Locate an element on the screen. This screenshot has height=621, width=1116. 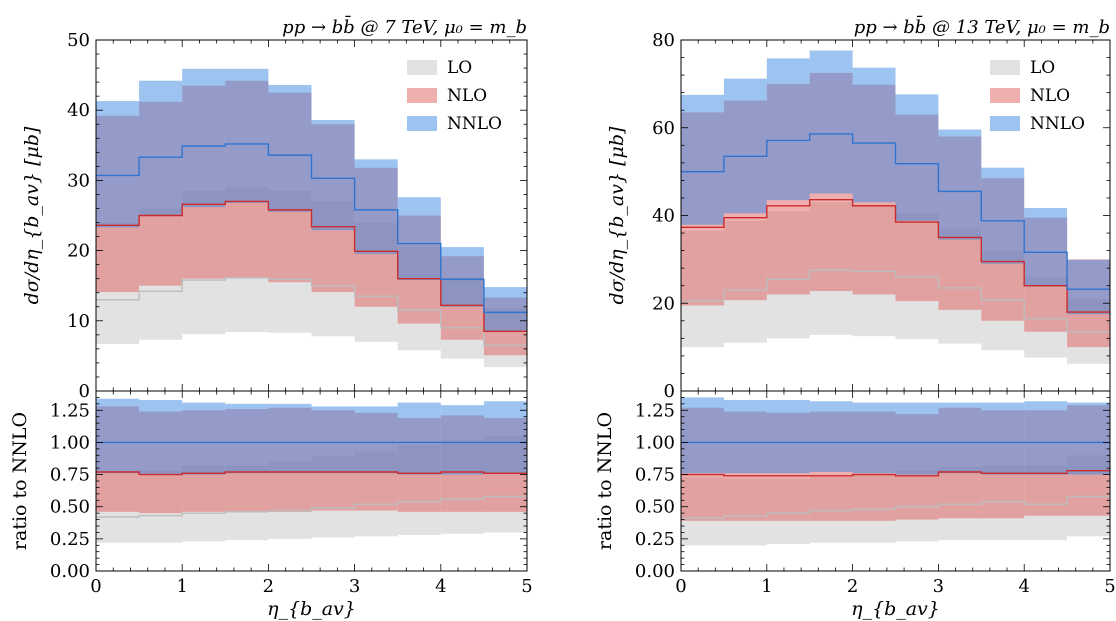
x-tick-label: 5 is located at coordinates (1109, 586).